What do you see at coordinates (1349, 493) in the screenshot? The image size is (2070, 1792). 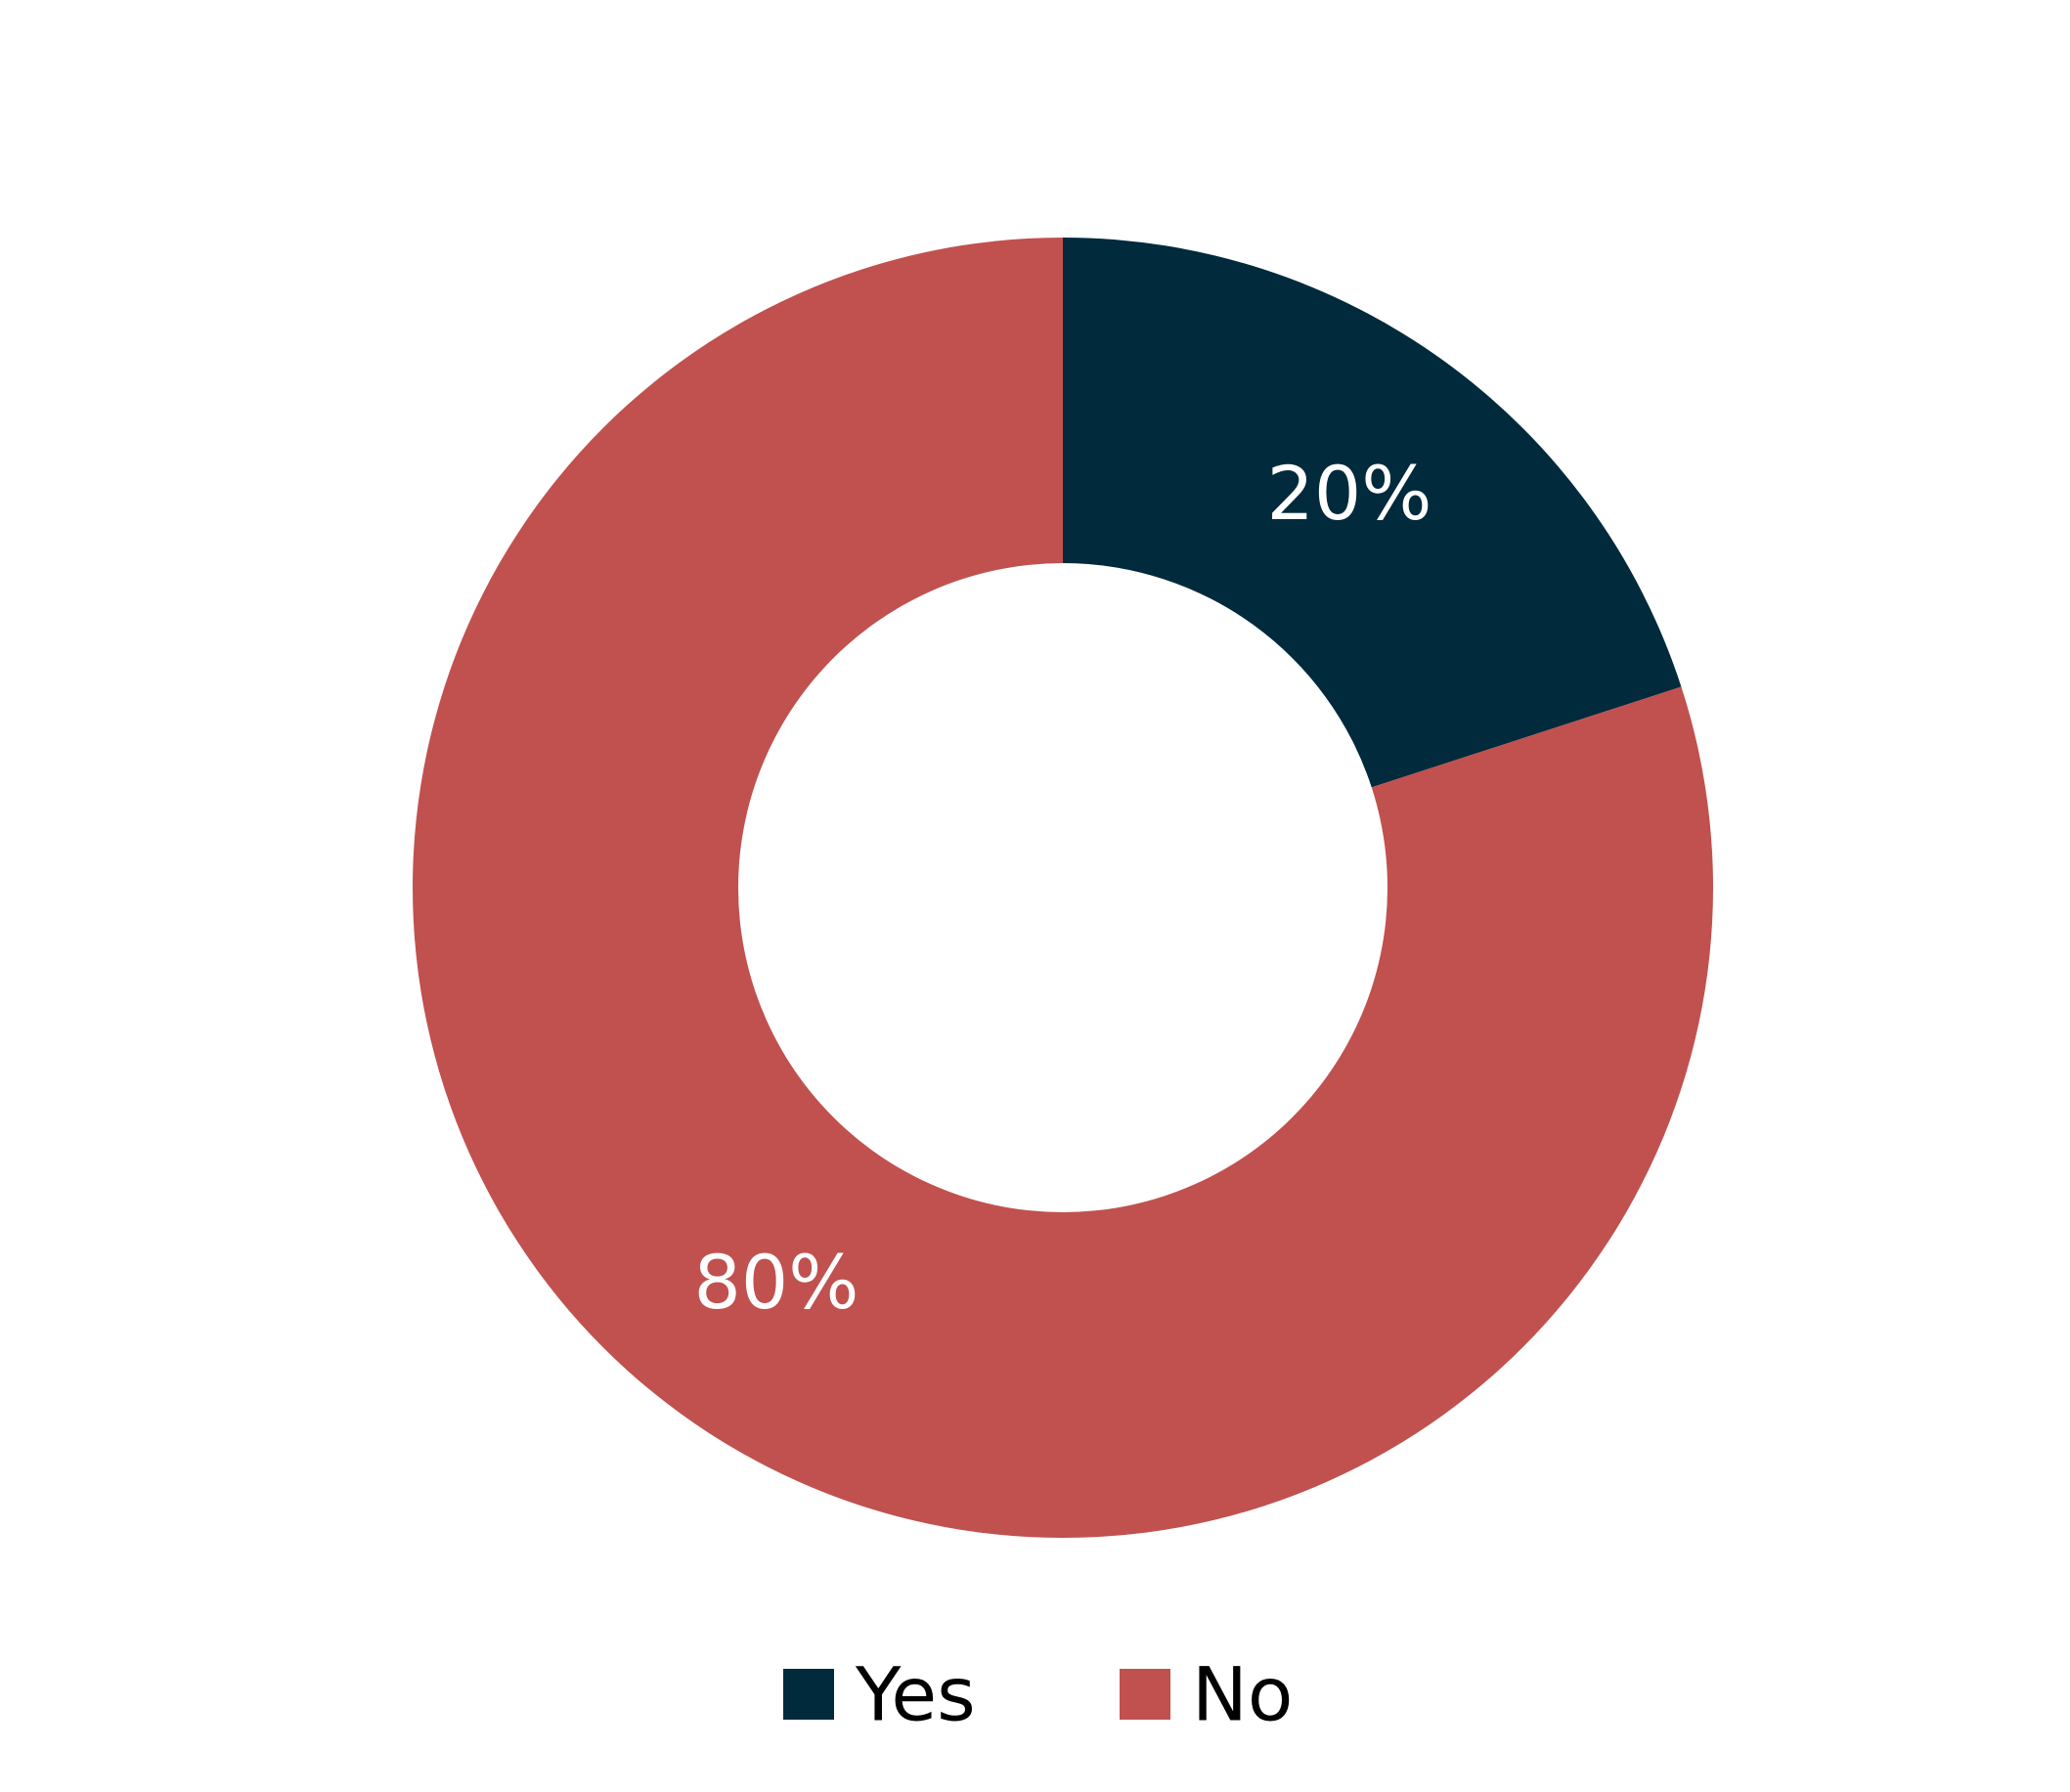 I see `slice-label-yes: 20%` at bounding box center [1349, 493].